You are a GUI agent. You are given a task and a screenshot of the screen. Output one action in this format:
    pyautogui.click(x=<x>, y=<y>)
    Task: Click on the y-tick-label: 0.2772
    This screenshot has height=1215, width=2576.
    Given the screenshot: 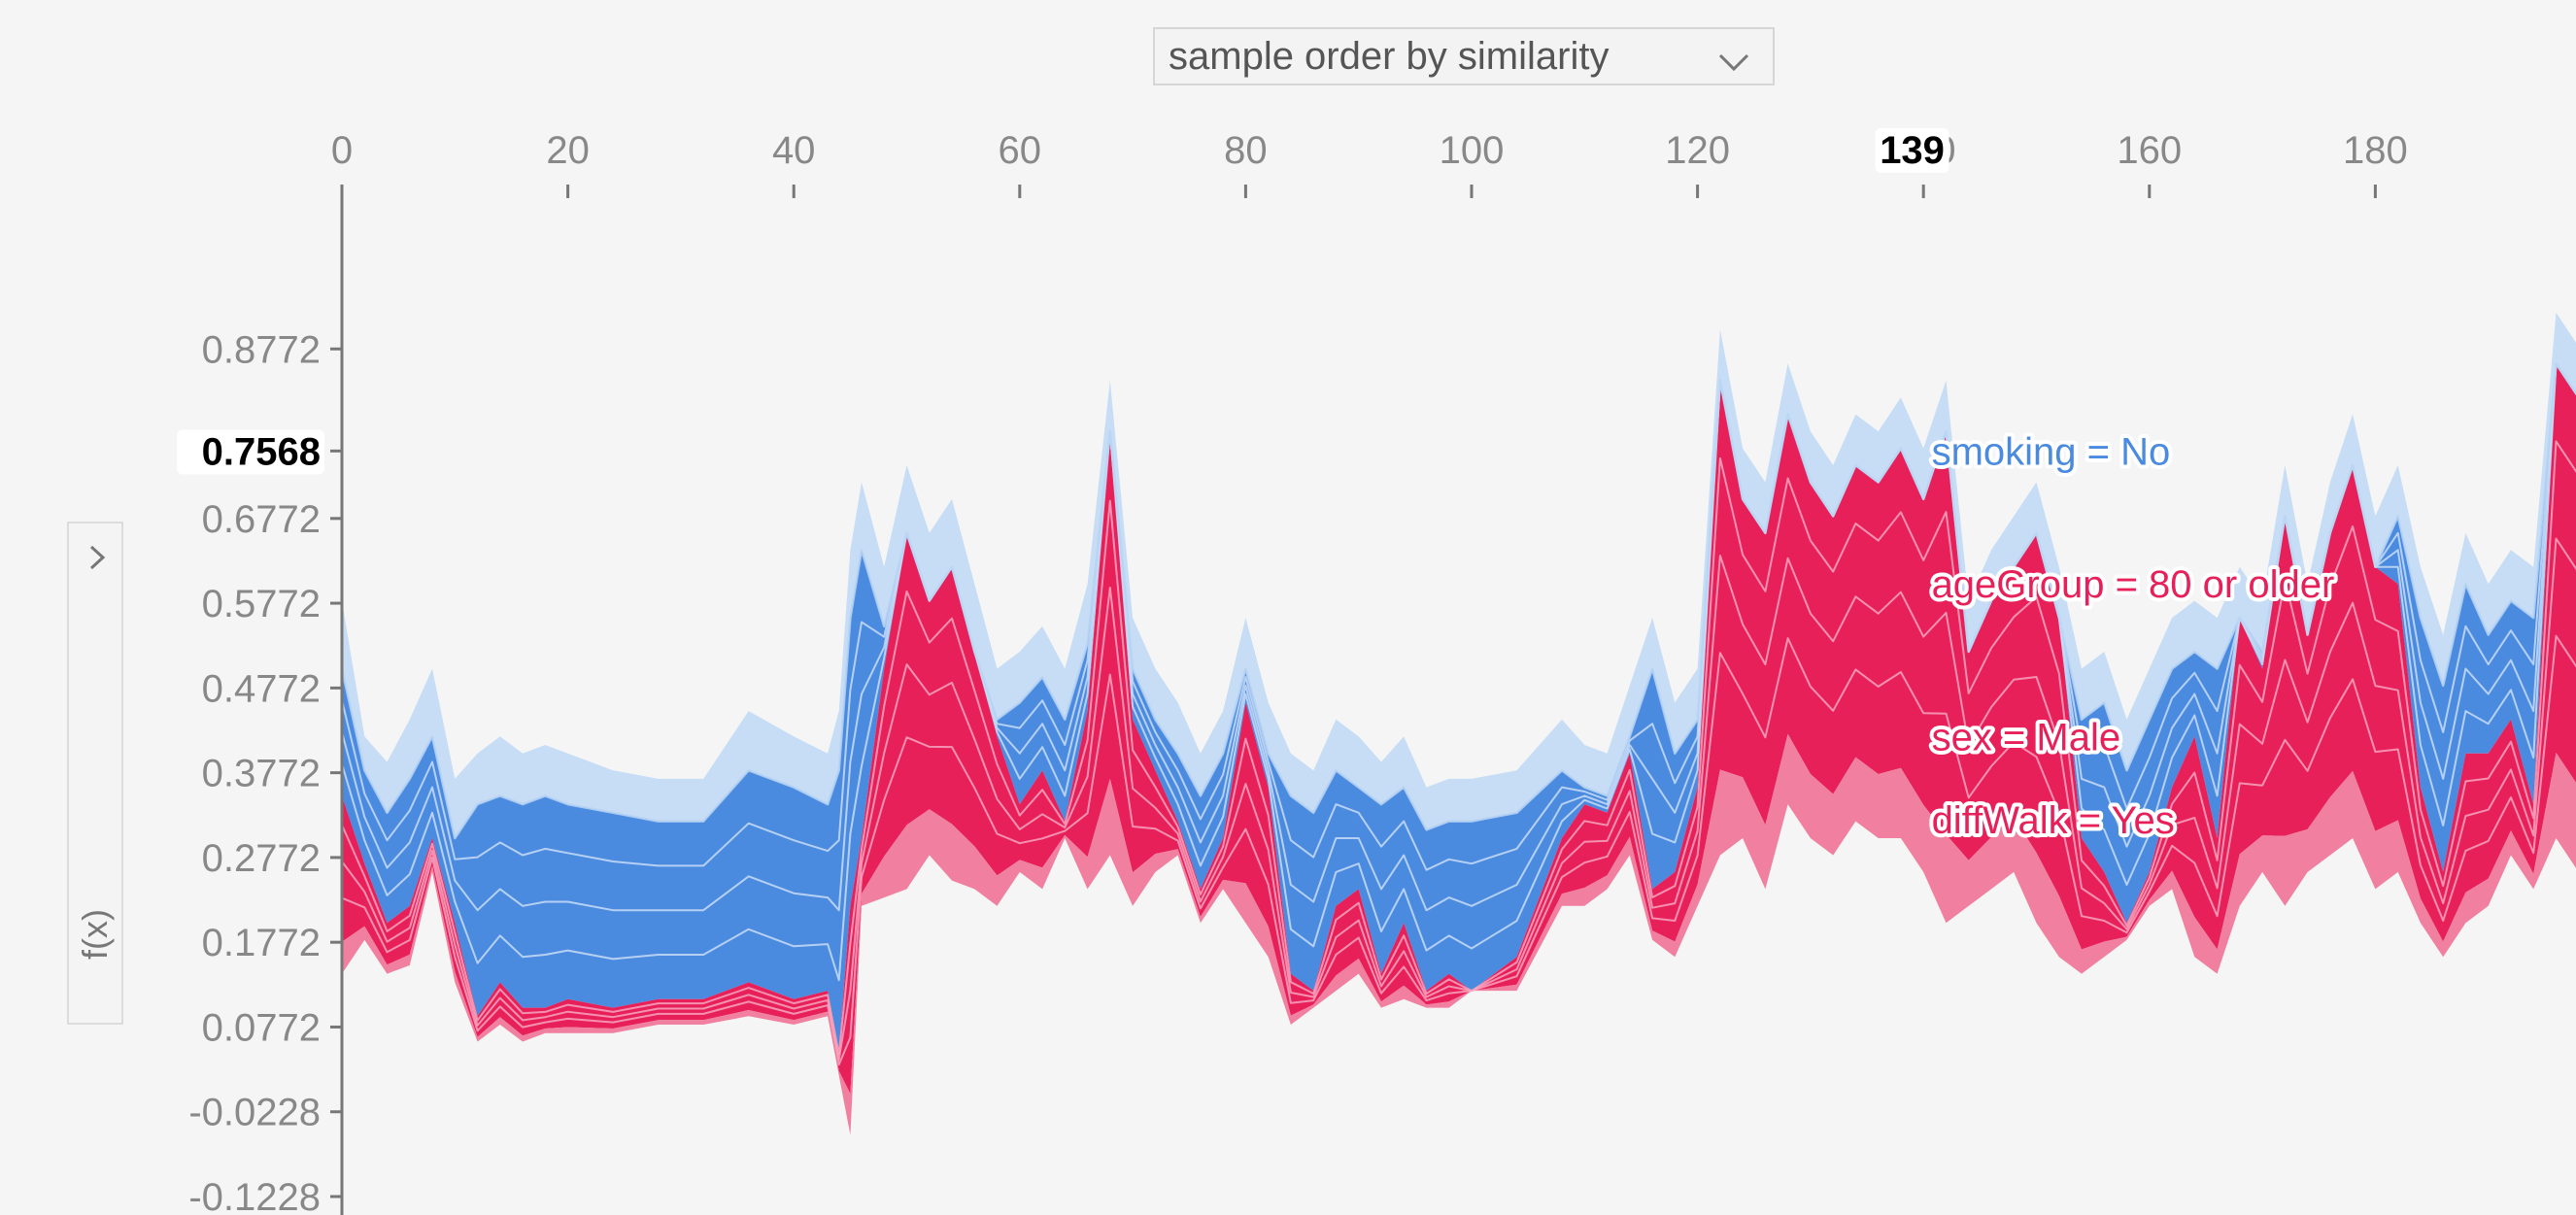 What is the action you would take?
    pyautogui.click(x=261, y=858)
    